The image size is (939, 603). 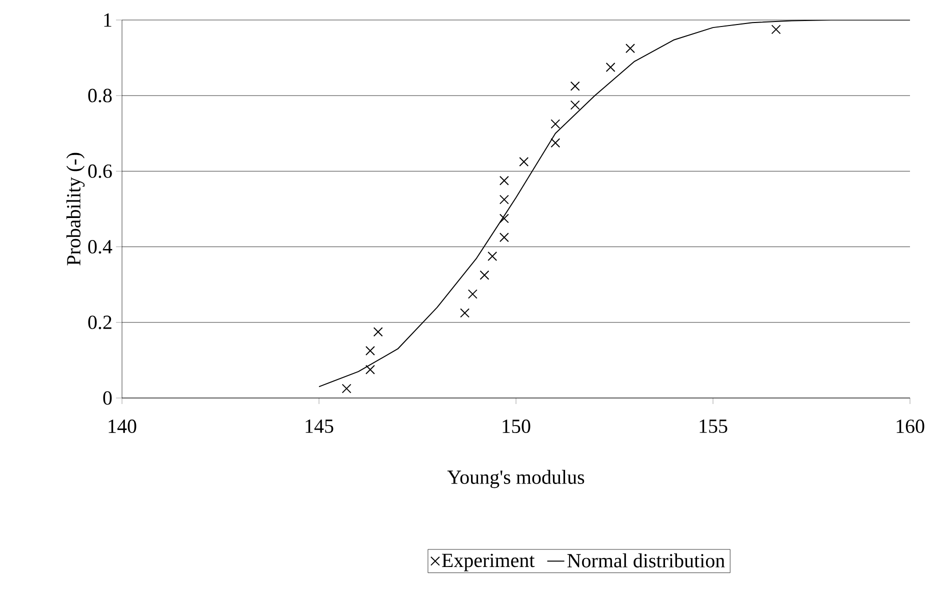 What do you see at coordinates (488, 563) in the screenshot?
I see `legend-label: Experiment` at bounding box center [488, 563].